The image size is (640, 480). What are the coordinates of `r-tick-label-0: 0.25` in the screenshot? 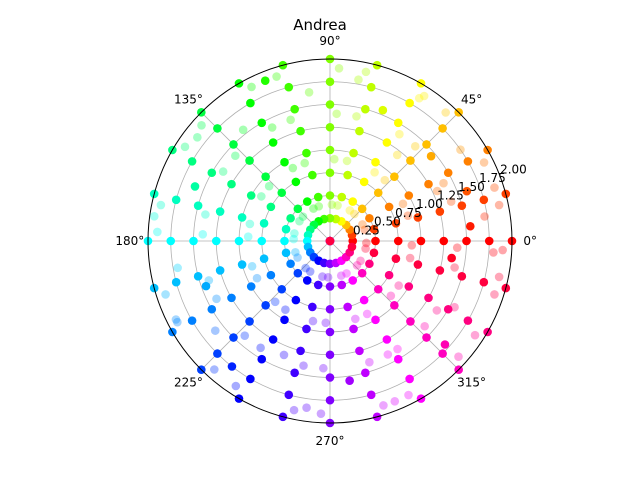 It's located at (366, 230).